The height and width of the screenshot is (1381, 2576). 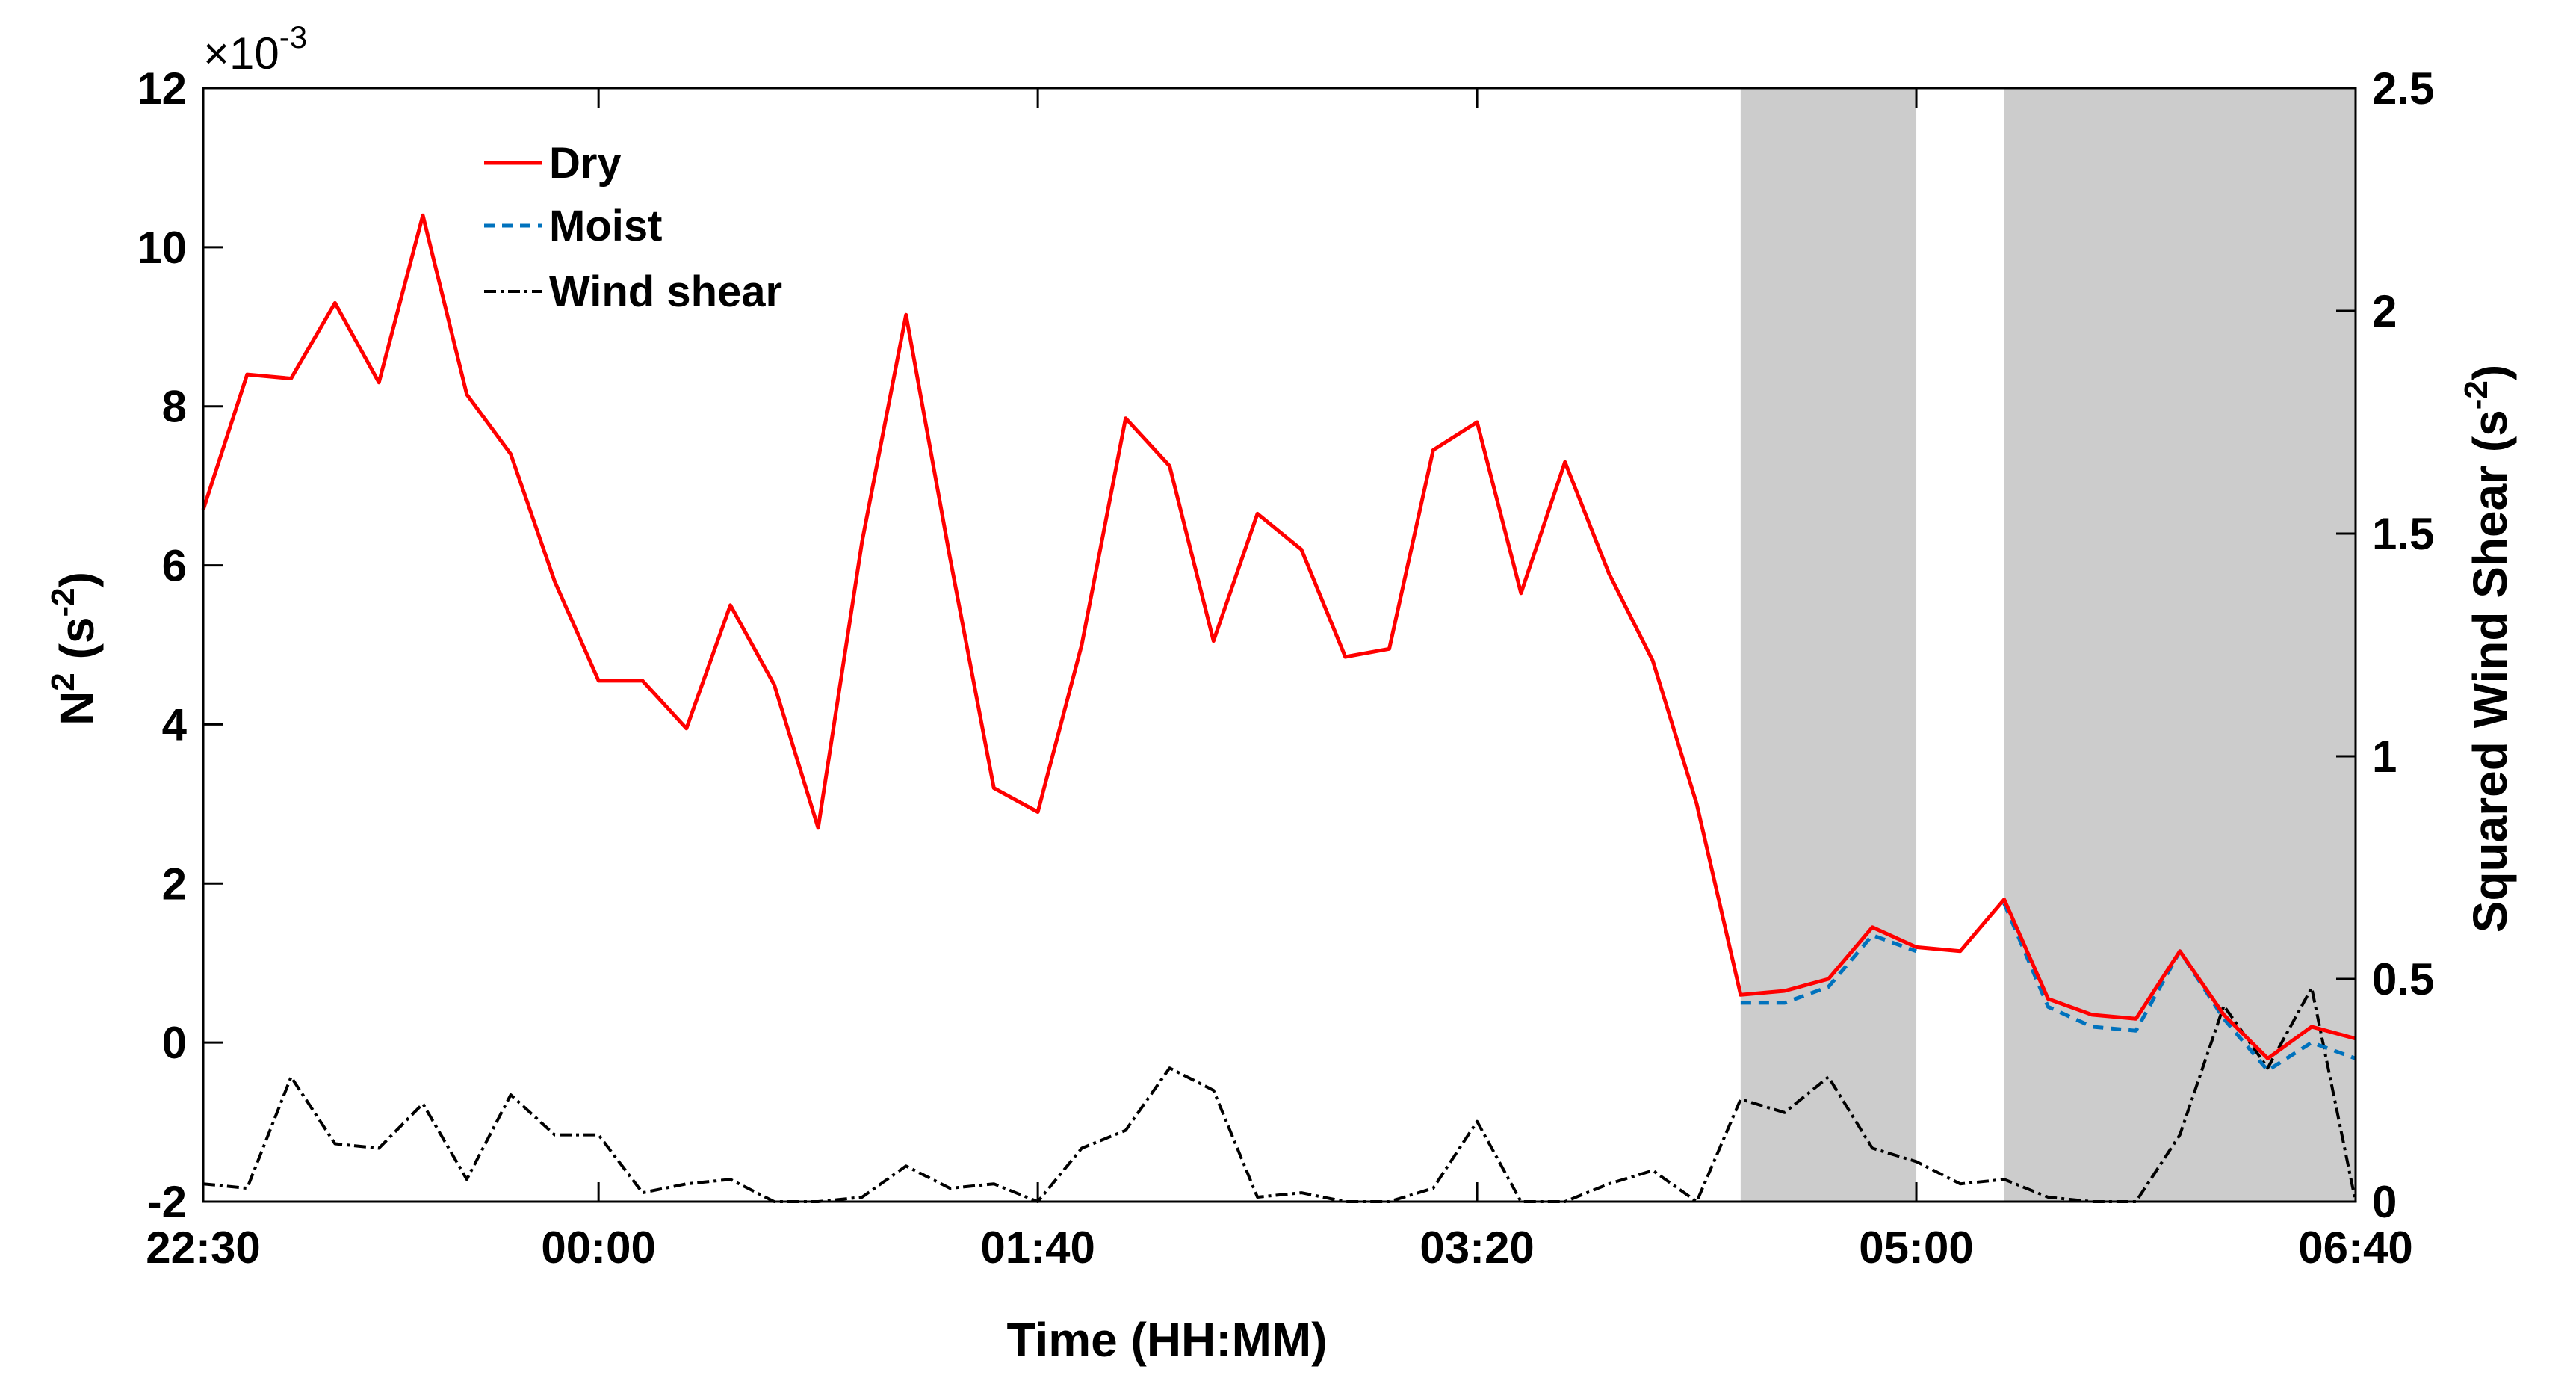 I want to click on x-axis-title: Time (HH:MM), so click(x=1167, y=1340).